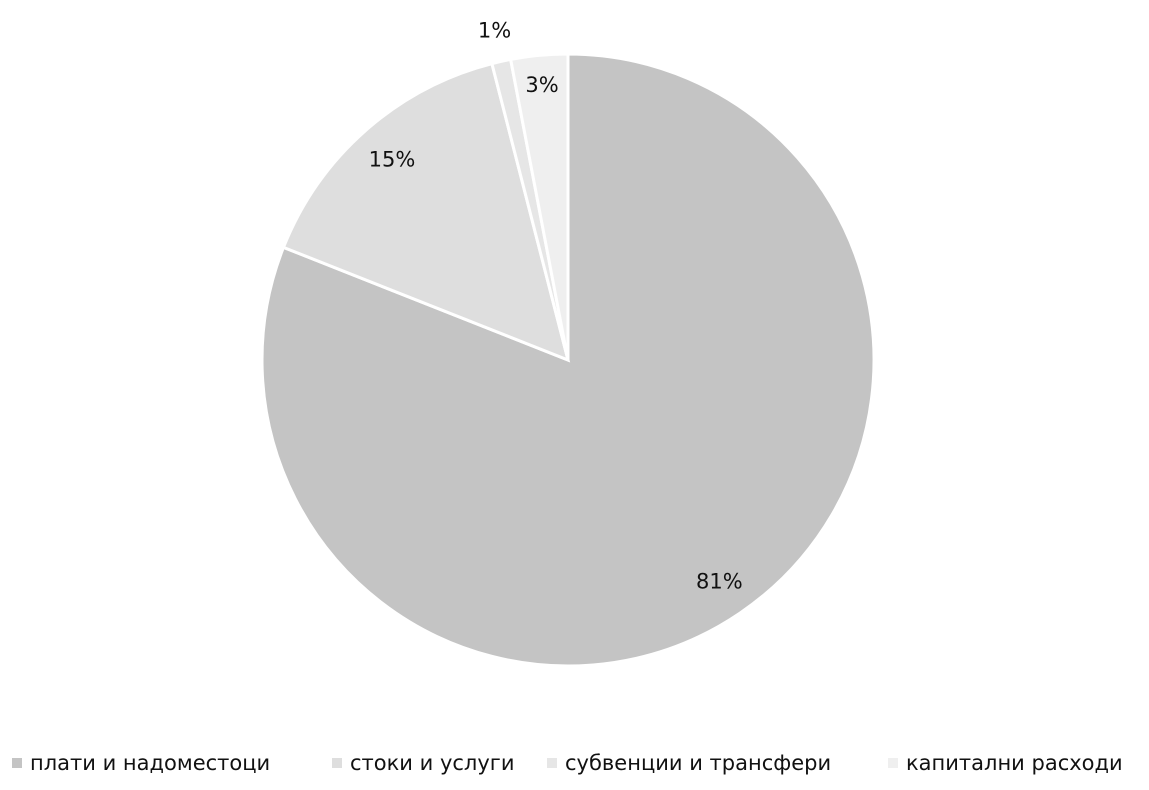 The width and height of the screenshot is (1149, 790). Describe the element at coordinates (541, 85) in the screenshot. I see `data-label: 3%` at that location.